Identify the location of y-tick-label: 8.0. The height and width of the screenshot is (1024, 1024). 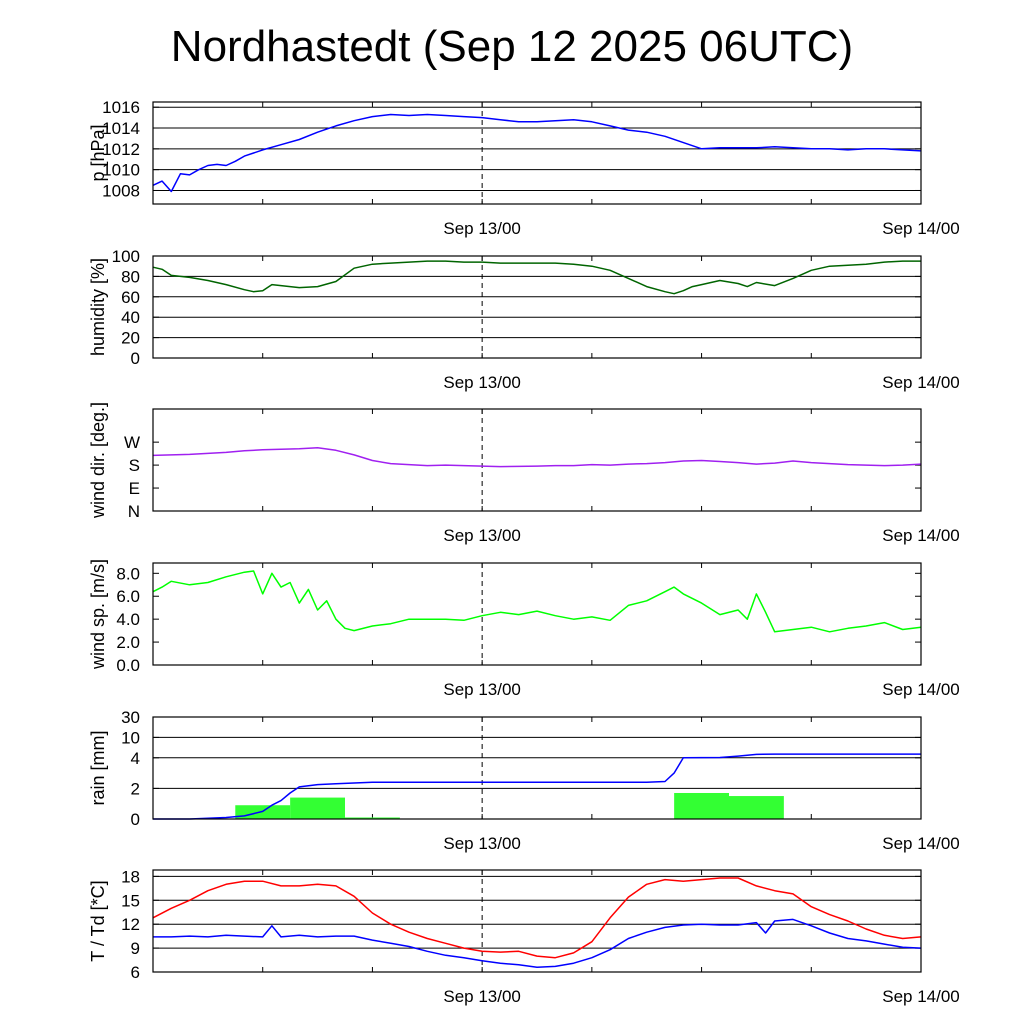
(128, 573).